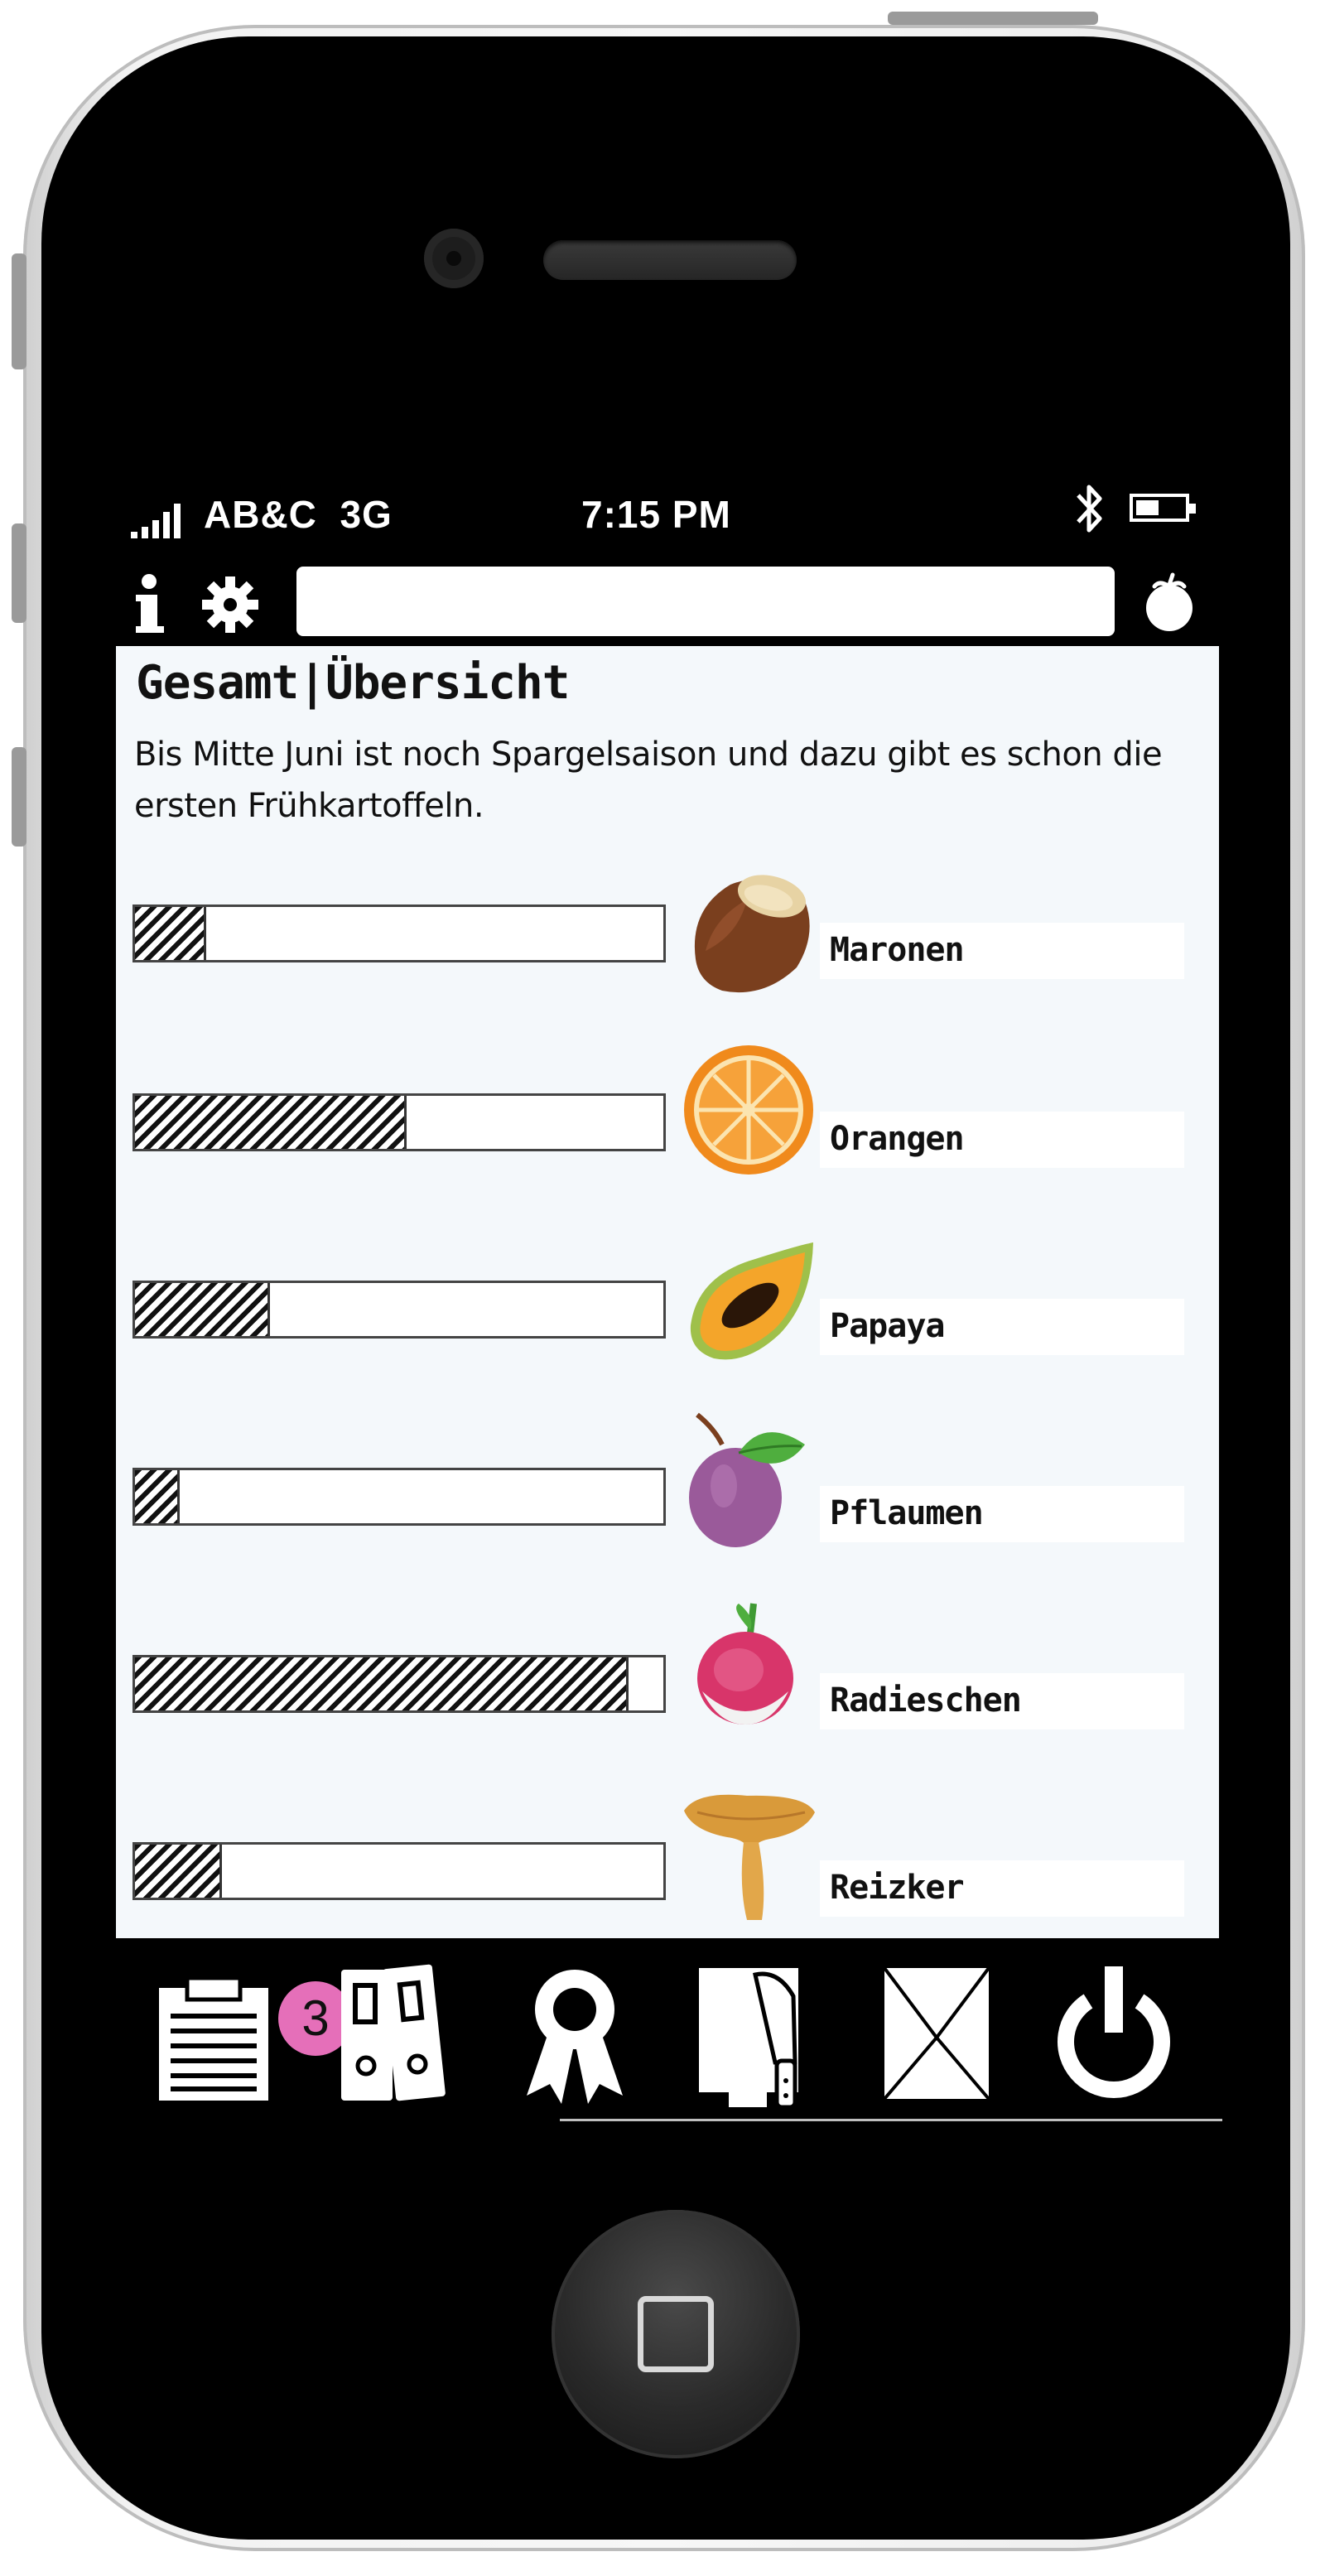 This screenshot has height=2576, width=1325. What do you see at coordinates (575, 2037) in the screenshot?
I see `award-ribbon-icon` at bounding box center [575, 2037].